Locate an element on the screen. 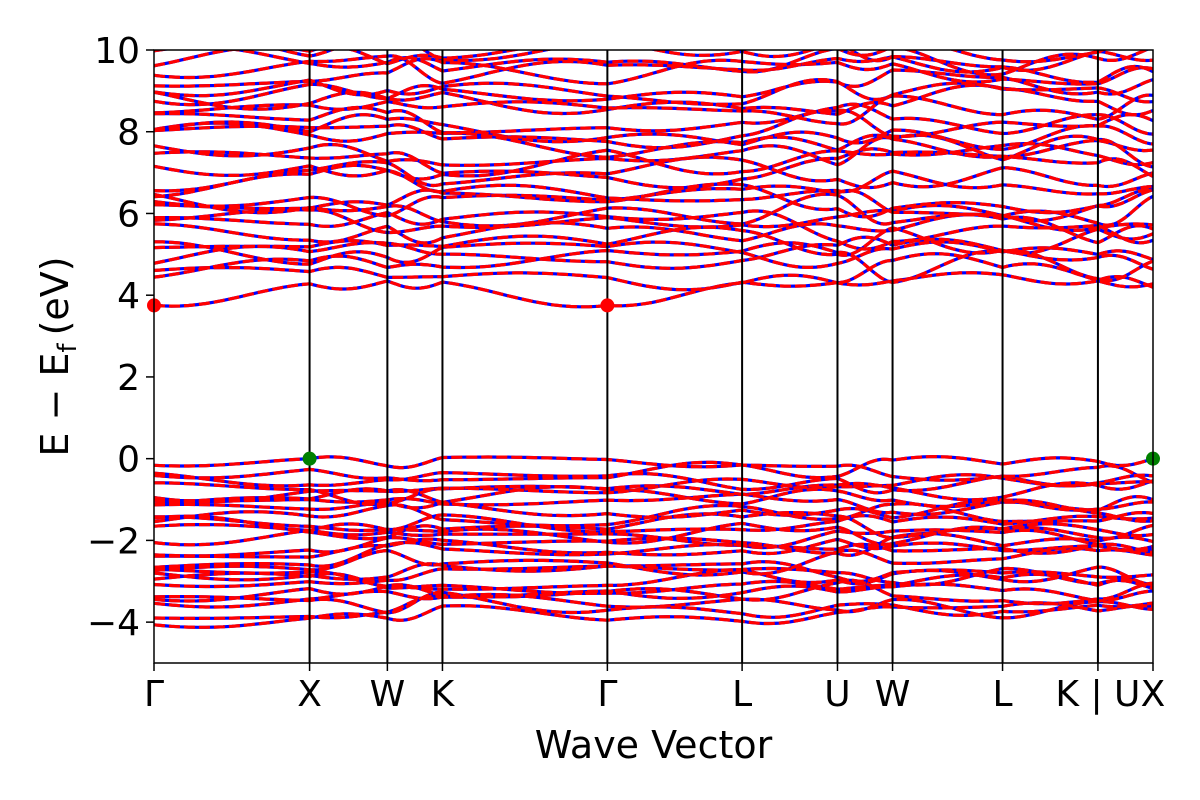 Image resolution: width=1200 pixels, height=800 pixels. y-tick-label: 4 is located at coordinates (128, 296).